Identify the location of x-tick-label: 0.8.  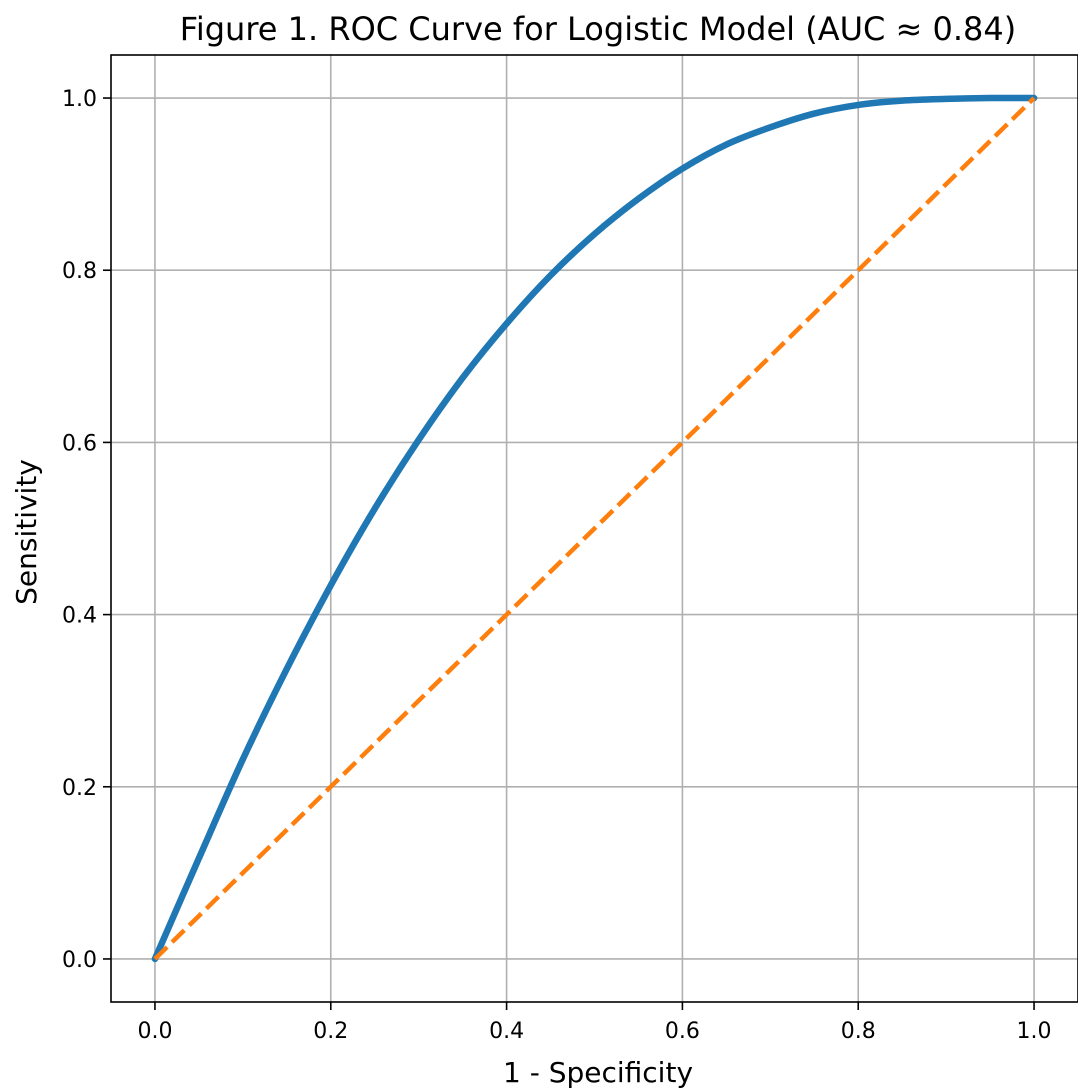
(858, 1031).